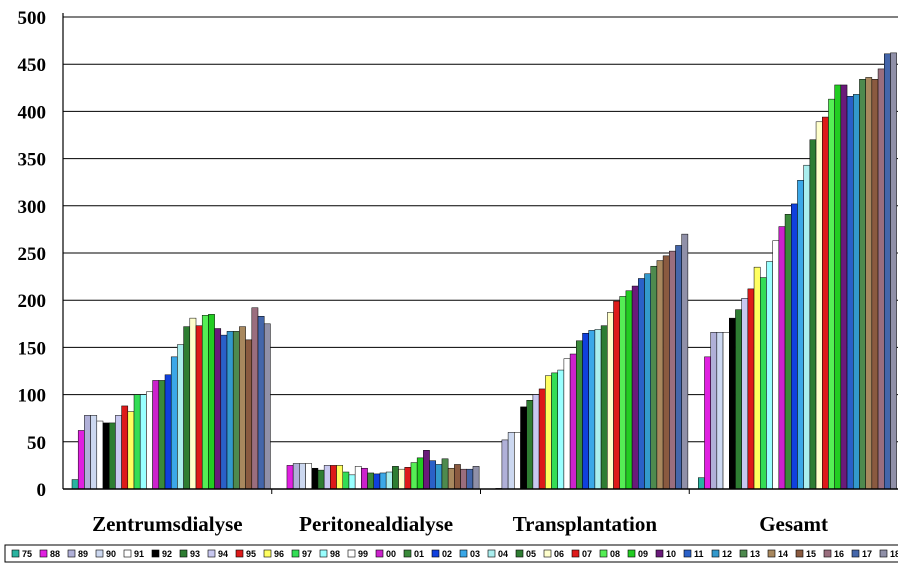 This screenshot has width=898, height=565. I want to click on legend-label-00: 00, so click(391, 554).